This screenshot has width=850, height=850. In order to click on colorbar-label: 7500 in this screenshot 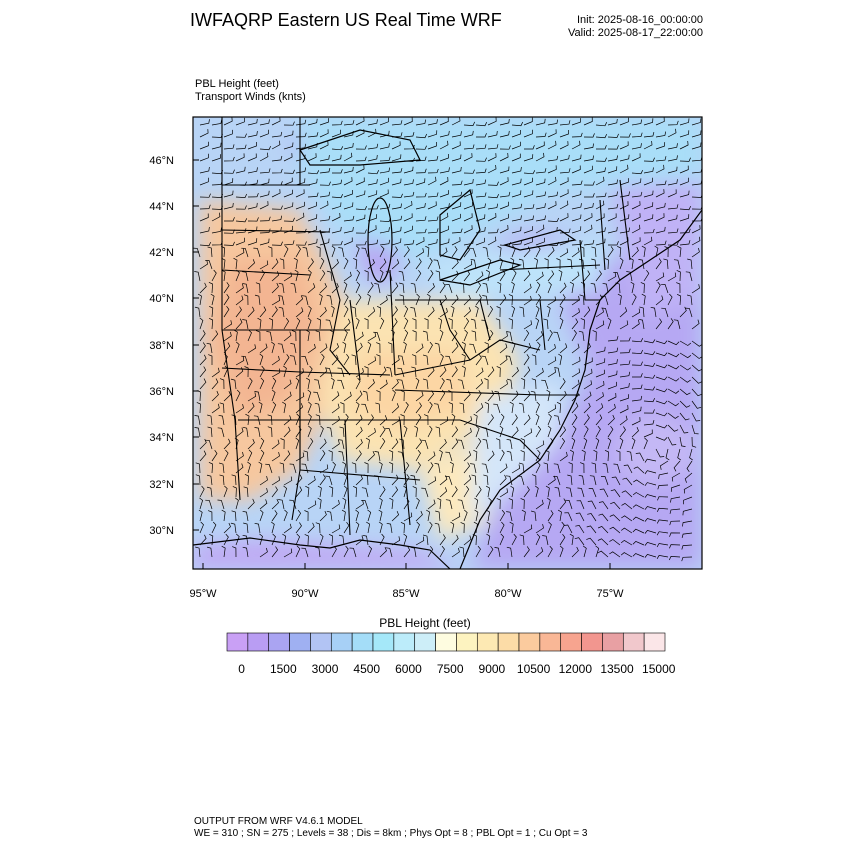, I will do `click(450, 669)`.